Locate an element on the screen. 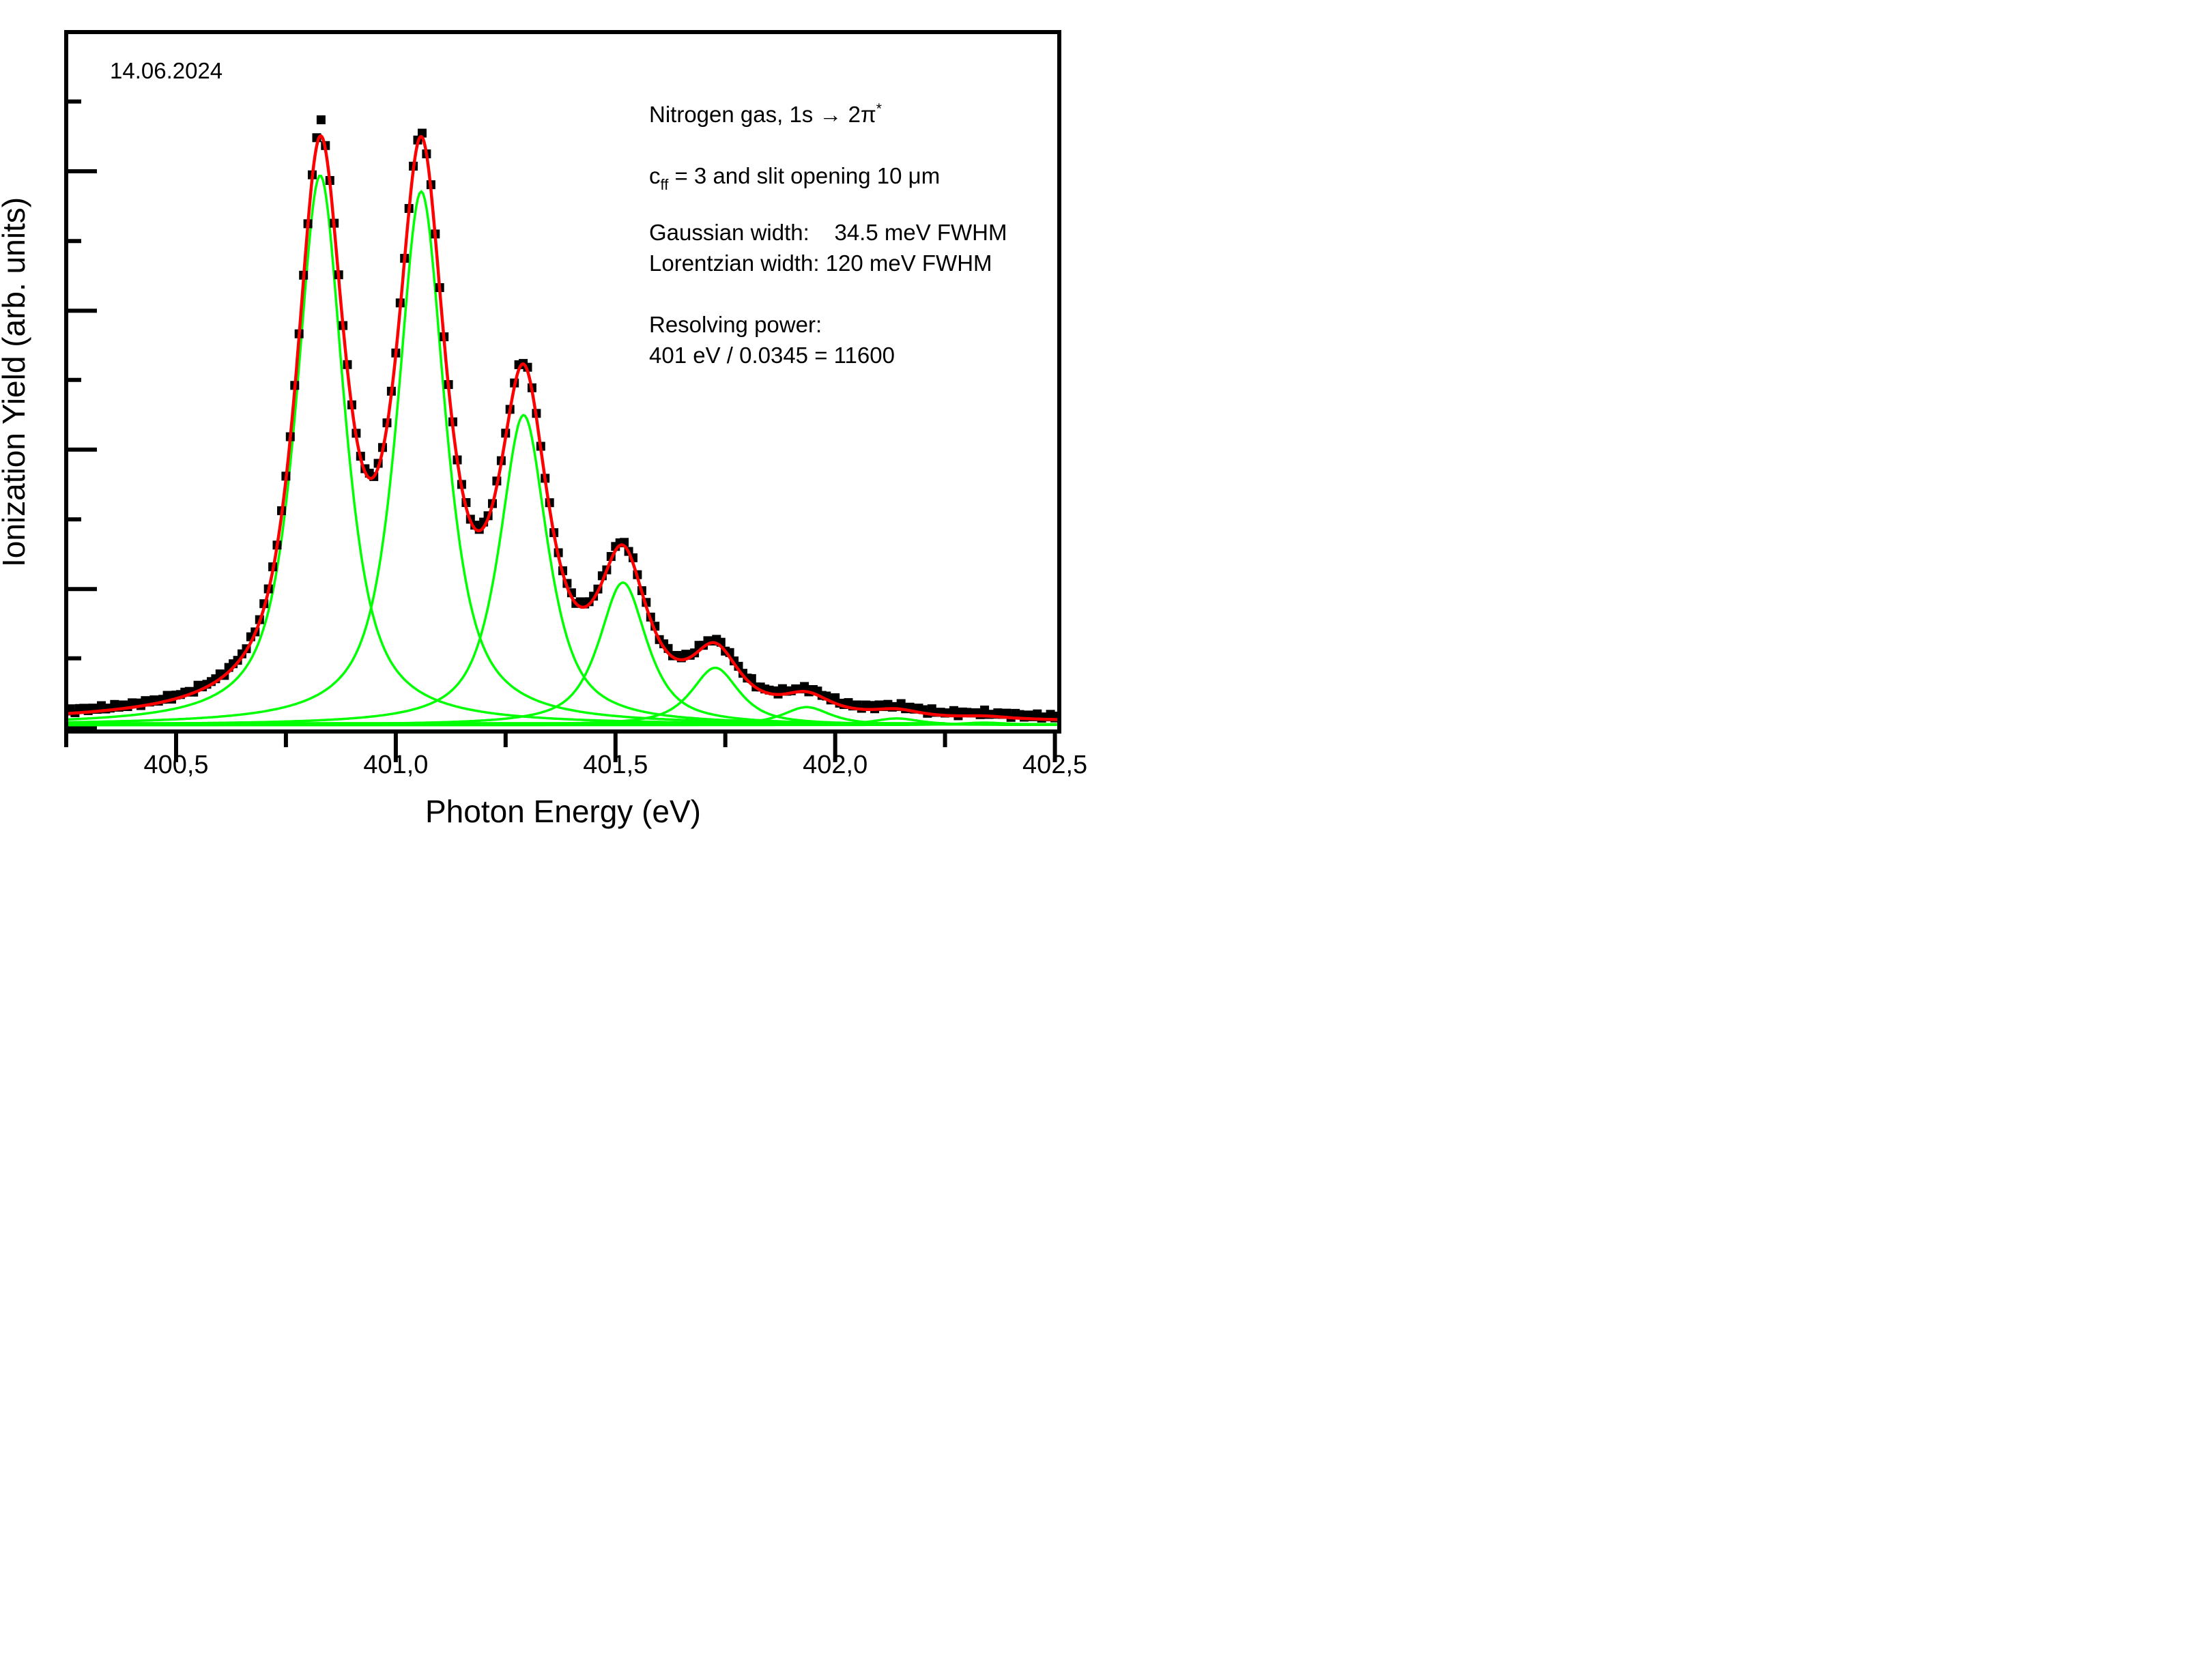 This screenshot has width=2195, height=1680. x-tick-labels: 400,5 401,0 401,5 402,0 402,5 is located at coordinates (615, 765).